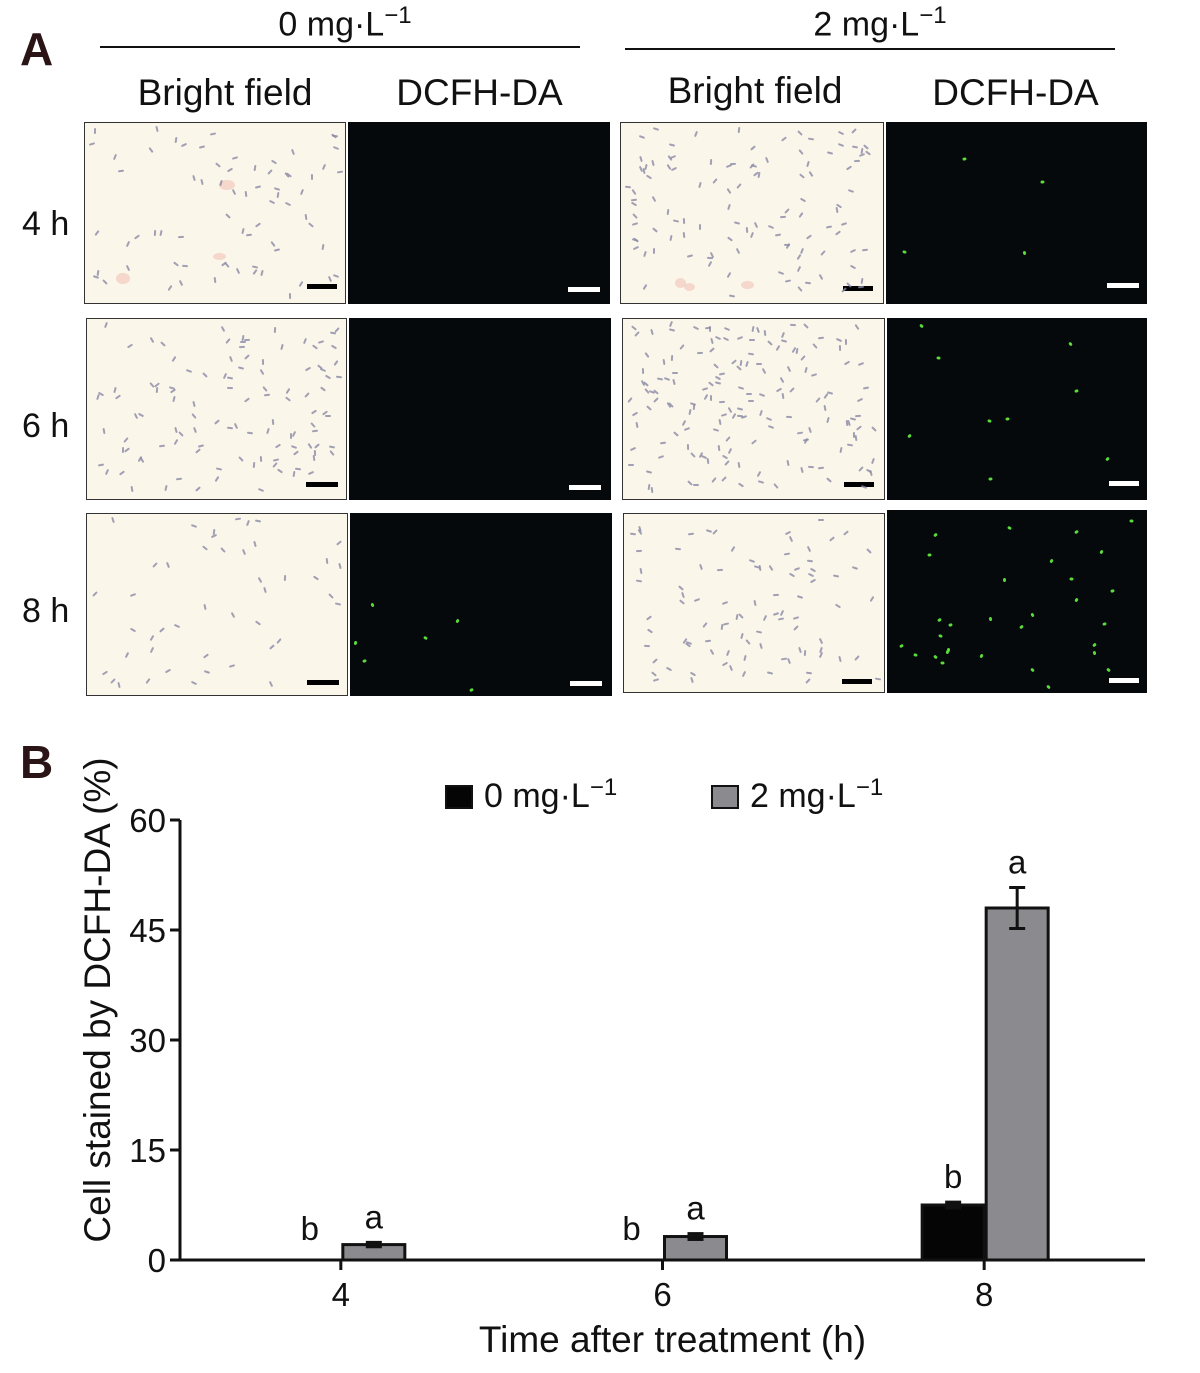 The width and height of the screenshot is (1200, 1373). I want to click on legend-label-exp: −1, so click(869, 787).